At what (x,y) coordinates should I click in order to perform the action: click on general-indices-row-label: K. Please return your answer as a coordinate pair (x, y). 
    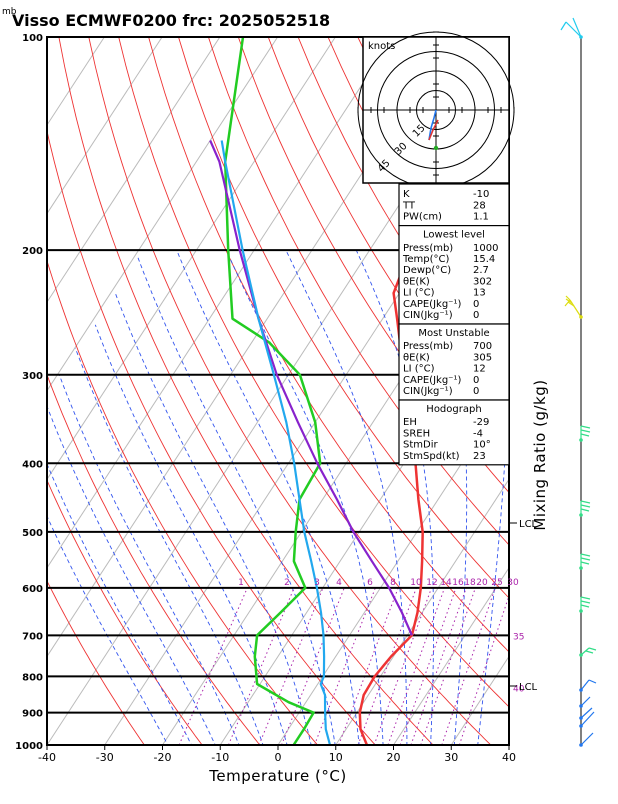
    Looking at the image, I should click on (406, 194).